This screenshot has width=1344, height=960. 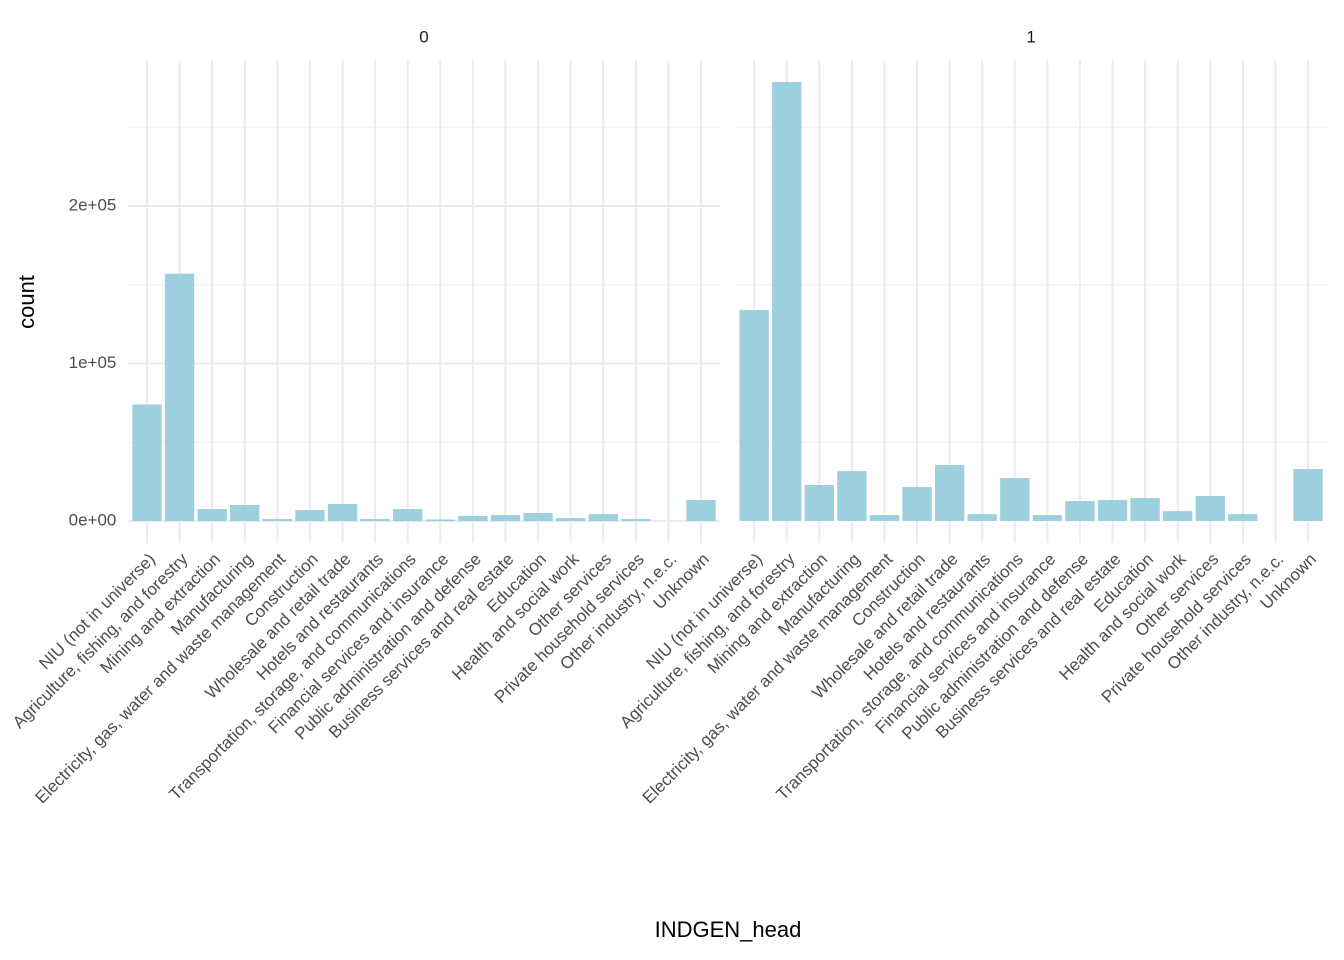 I want to click on y-tick-label: 1e+05, so click(x=93, y=362).